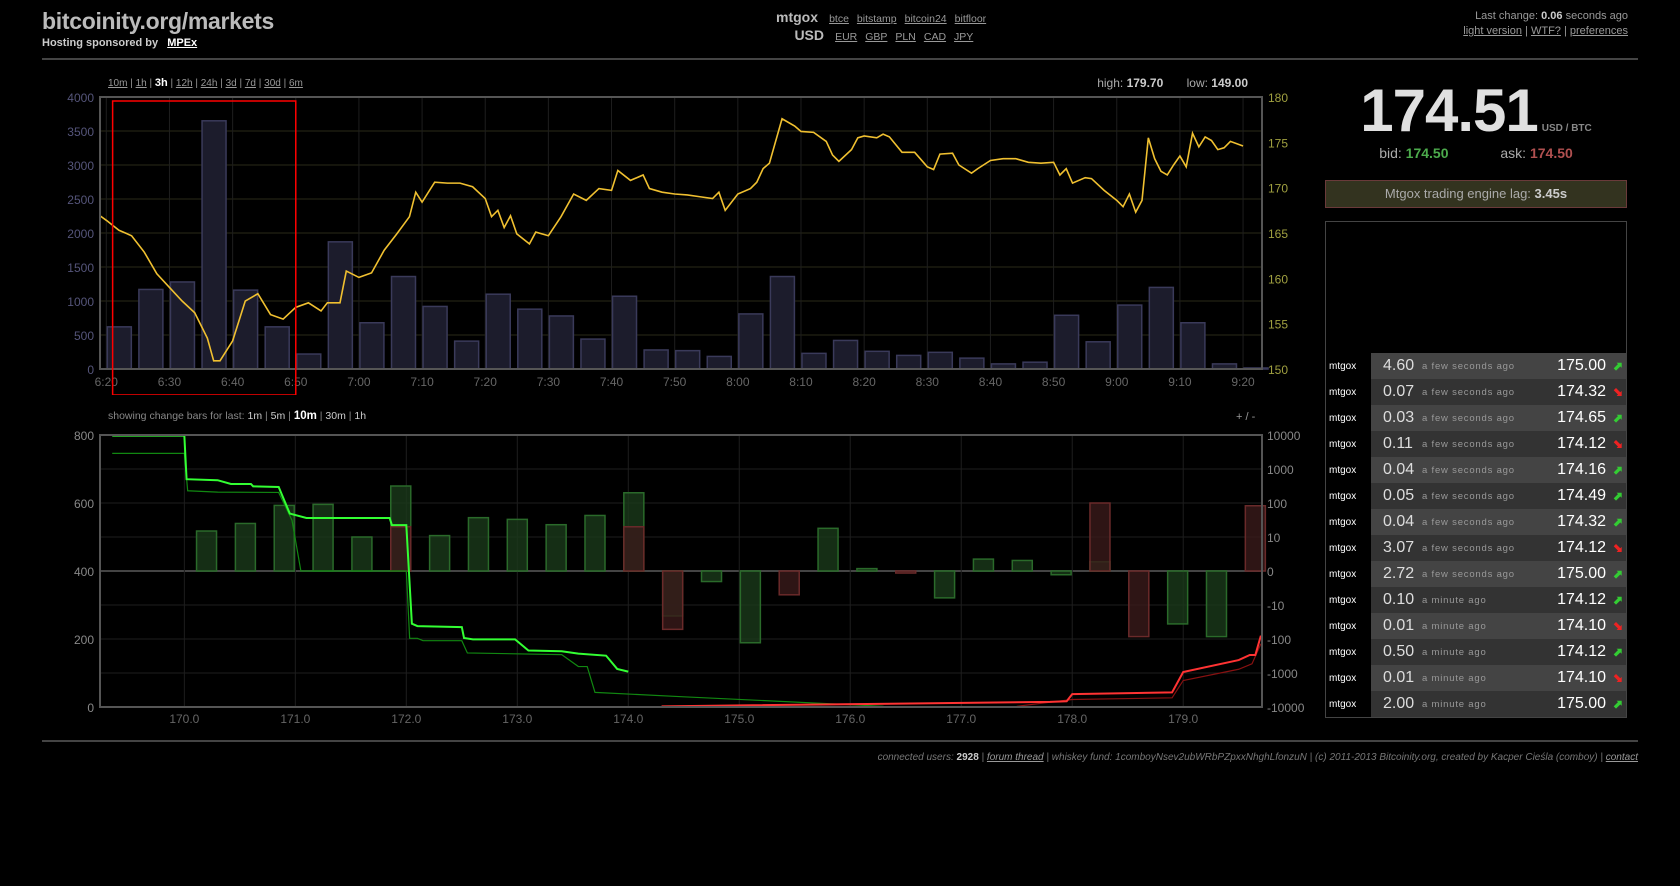 The width and height of the screenshot is (1680, 886). Describe the element at coordinates (209, 83) in the screenshot. I see `timeframe-24h: 24h` at that location.